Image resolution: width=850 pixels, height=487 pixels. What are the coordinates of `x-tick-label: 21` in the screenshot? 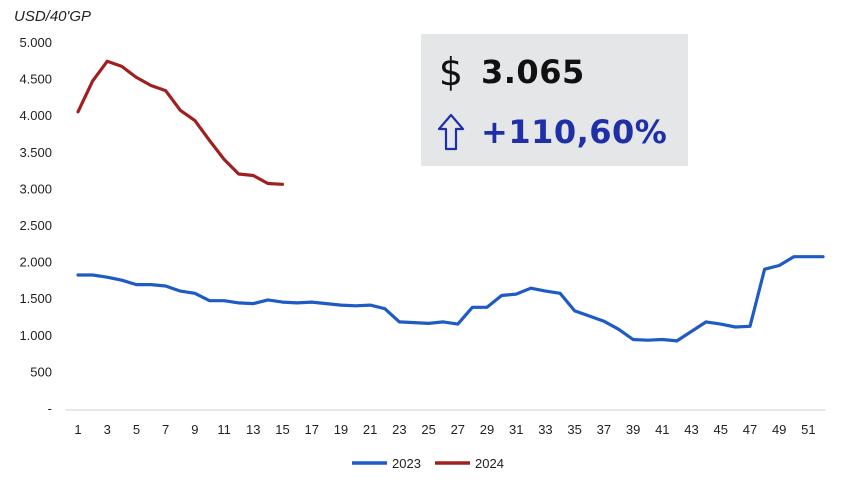 It's located at (370, 429).